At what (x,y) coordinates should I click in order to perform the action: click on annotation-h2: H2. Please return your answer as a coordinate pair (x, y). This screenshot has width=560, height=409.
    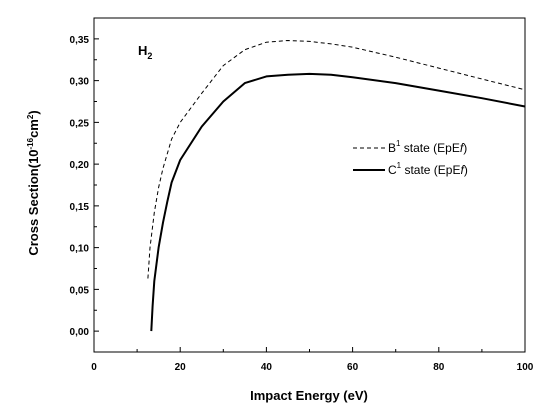
    Looking at the image, I should click on (145, 52).